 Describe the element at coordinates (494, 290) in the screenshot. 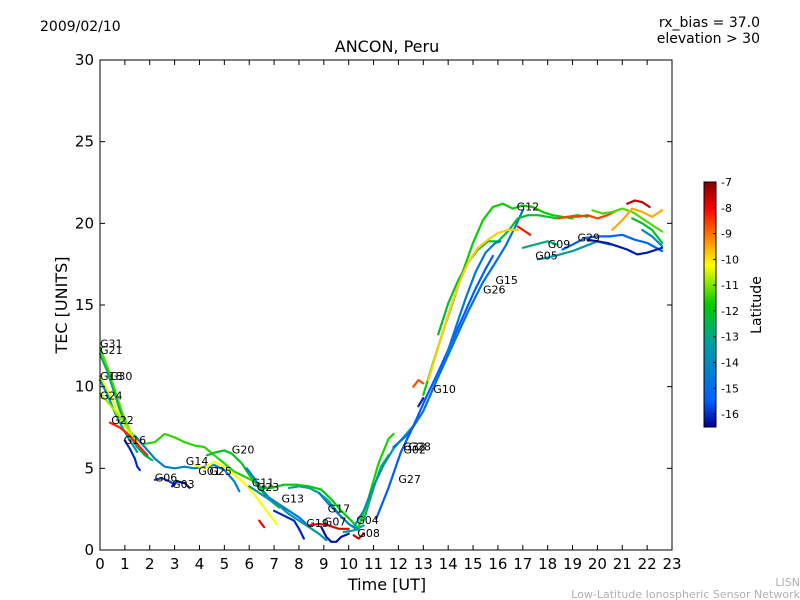

I see `sat-label-g26: G26` at that location.